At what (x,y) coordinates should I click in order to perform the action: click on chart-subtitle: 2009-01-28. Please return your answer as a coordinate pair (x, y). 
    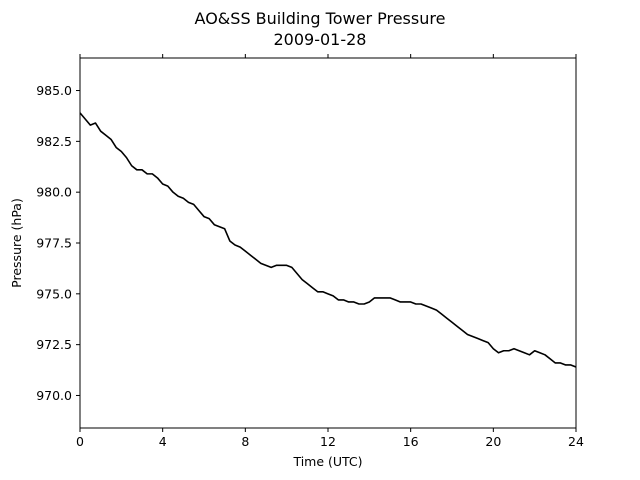
    Looking at the image, I should click on (320, 39).